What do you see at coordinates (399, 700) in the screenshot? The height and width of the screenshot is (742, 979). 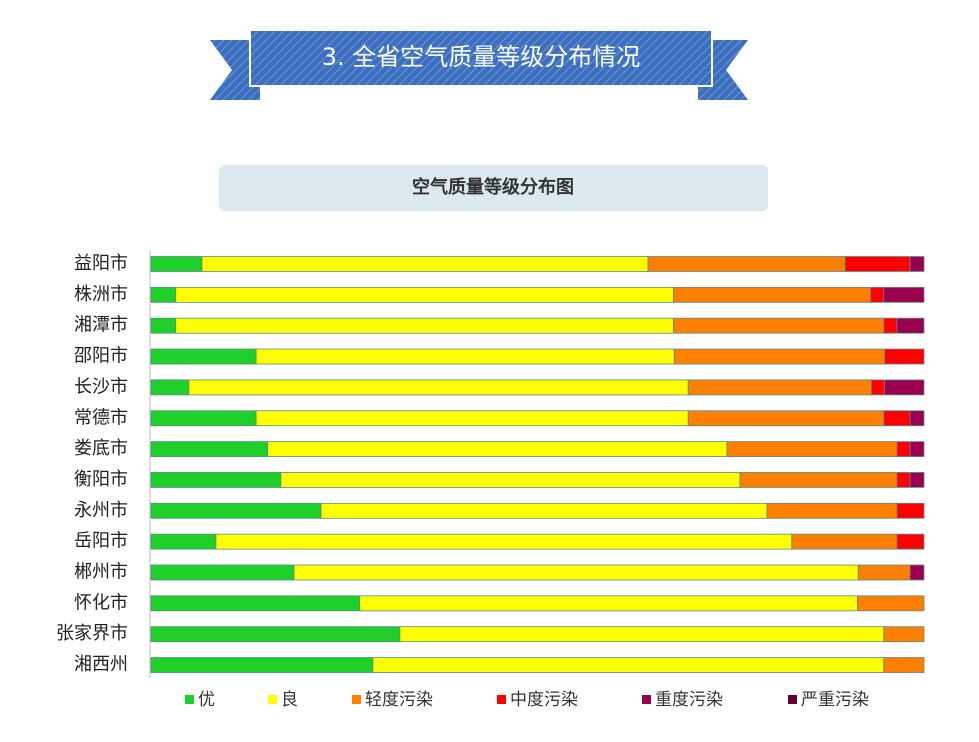 I see `legend-label: 轻度污染` at bounding box center [399, 700].